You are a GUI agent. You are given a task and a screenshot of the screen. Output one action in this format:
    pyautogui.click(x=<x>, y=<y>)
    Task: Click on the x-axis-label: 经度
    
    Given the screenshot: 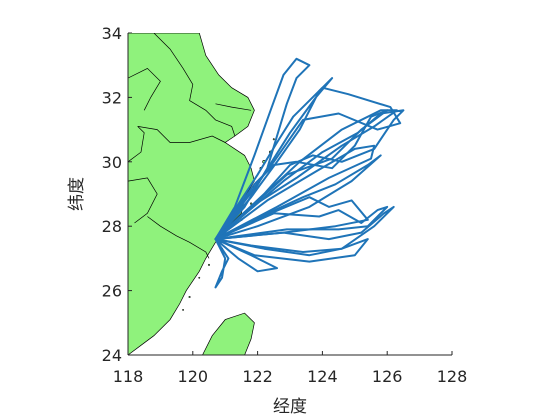 What is the action you would take?
    pyautogui.click(x=290, y=407)
    